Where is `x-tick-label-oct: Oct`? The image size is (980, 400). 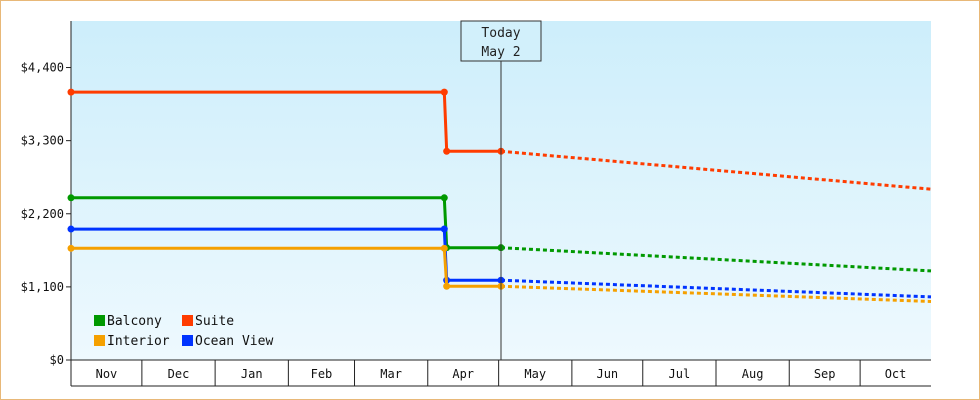 x-tick-label-oct: Oct is located at coordinates (896, 374).